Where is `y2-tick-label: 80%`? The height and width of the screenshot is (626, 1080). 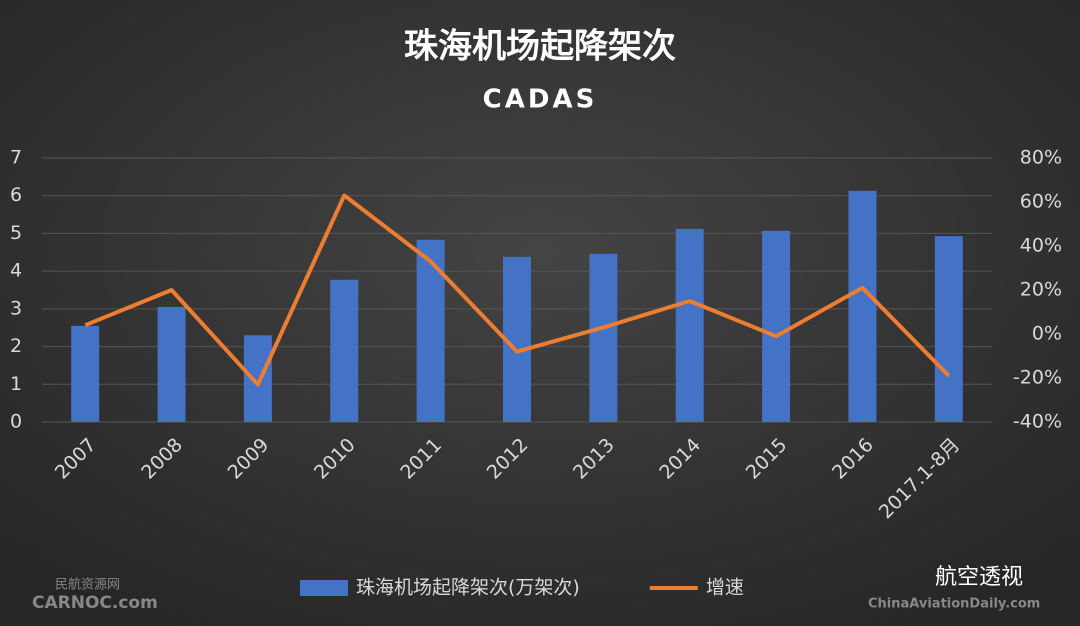 y2-tick-label: 80% is located at coordinates (1041, 158).